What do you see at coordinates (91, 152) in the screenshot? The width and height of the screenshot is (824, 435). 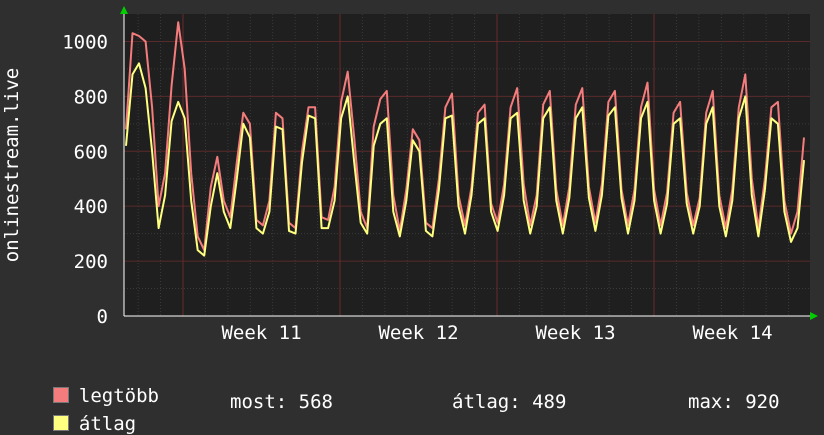 I see `y-tick-label: 600` at bounding box center [91, 152].